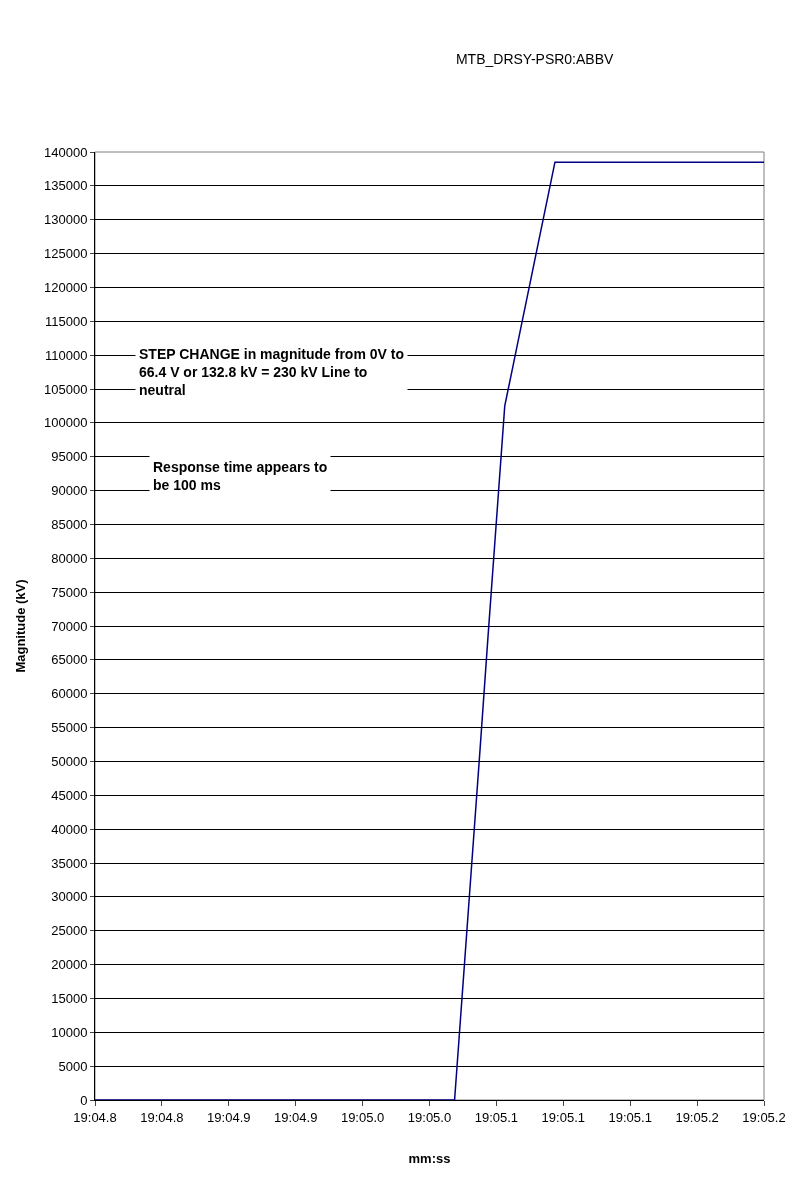 This screenshot has width=798, height=1195. What do you see at coordinates (69, 457) in the screenshot?
I see `y-tick-label: 95000` at bounding box center [69, 457].